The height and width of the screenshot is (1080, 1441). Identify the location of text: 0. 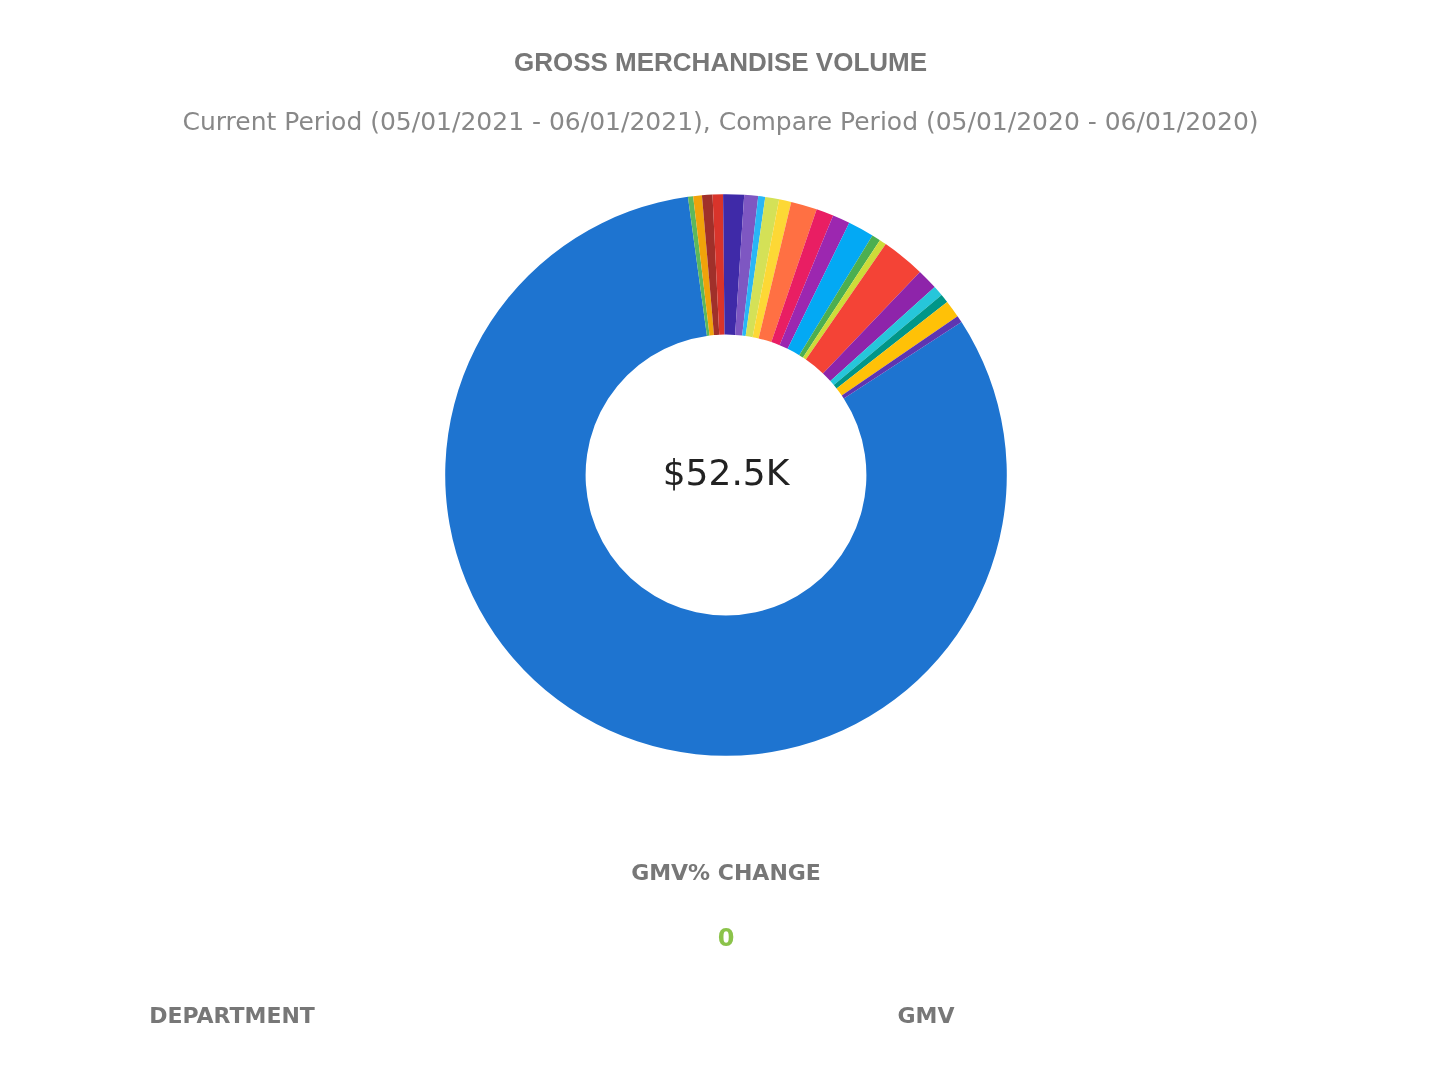
(726, 938).